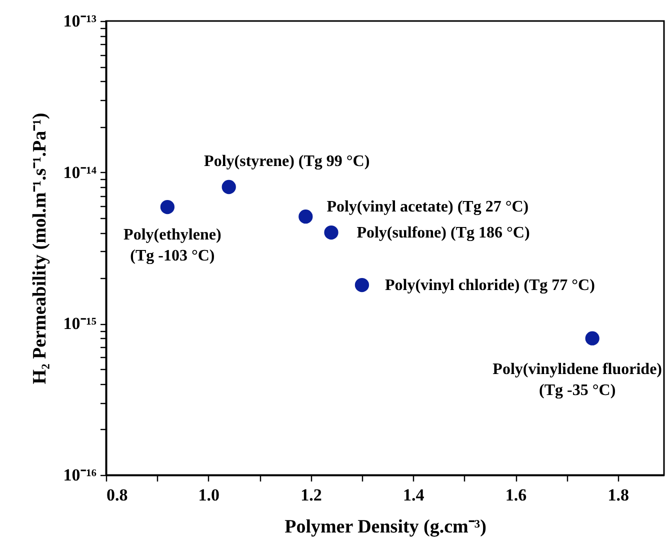  Describe the element at coordinates (39, 248) in the screenshot. I see `y-axis-title: H₂ Permeability (mol.m⁻¹.s⁻¹.Pa⁻¹)` at that location.